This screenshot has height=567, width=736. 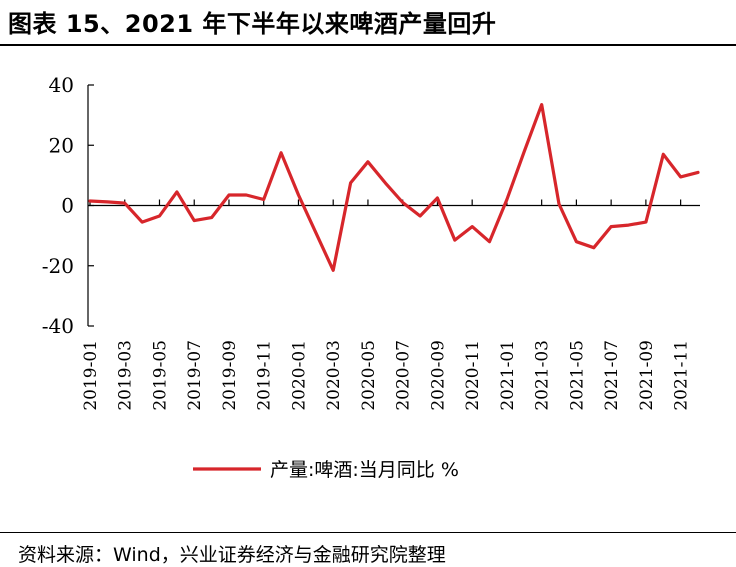 What do you see at coordinates (473, 375) in the screenshot?
I see `x-tick-label: 2020-11` at bounding box center [473, 375].